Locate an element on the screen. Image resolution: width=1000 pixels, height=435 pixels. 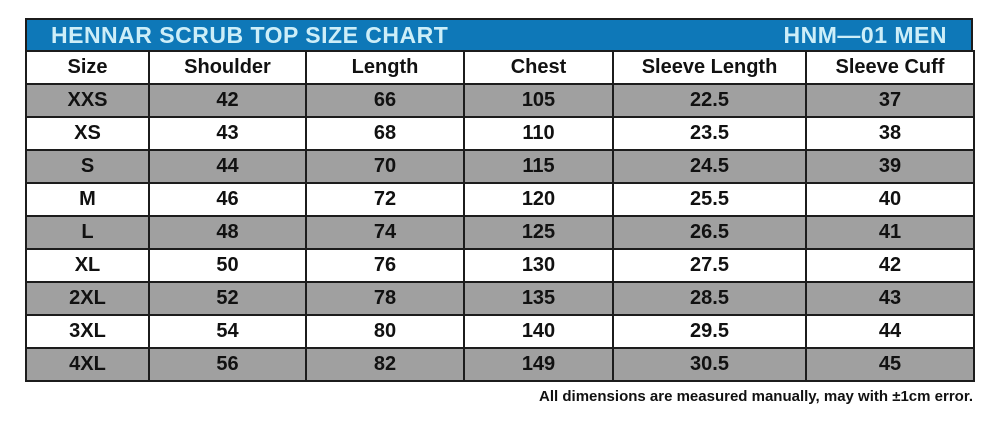
column-header-length: Length is located at coordinates (385, 67).